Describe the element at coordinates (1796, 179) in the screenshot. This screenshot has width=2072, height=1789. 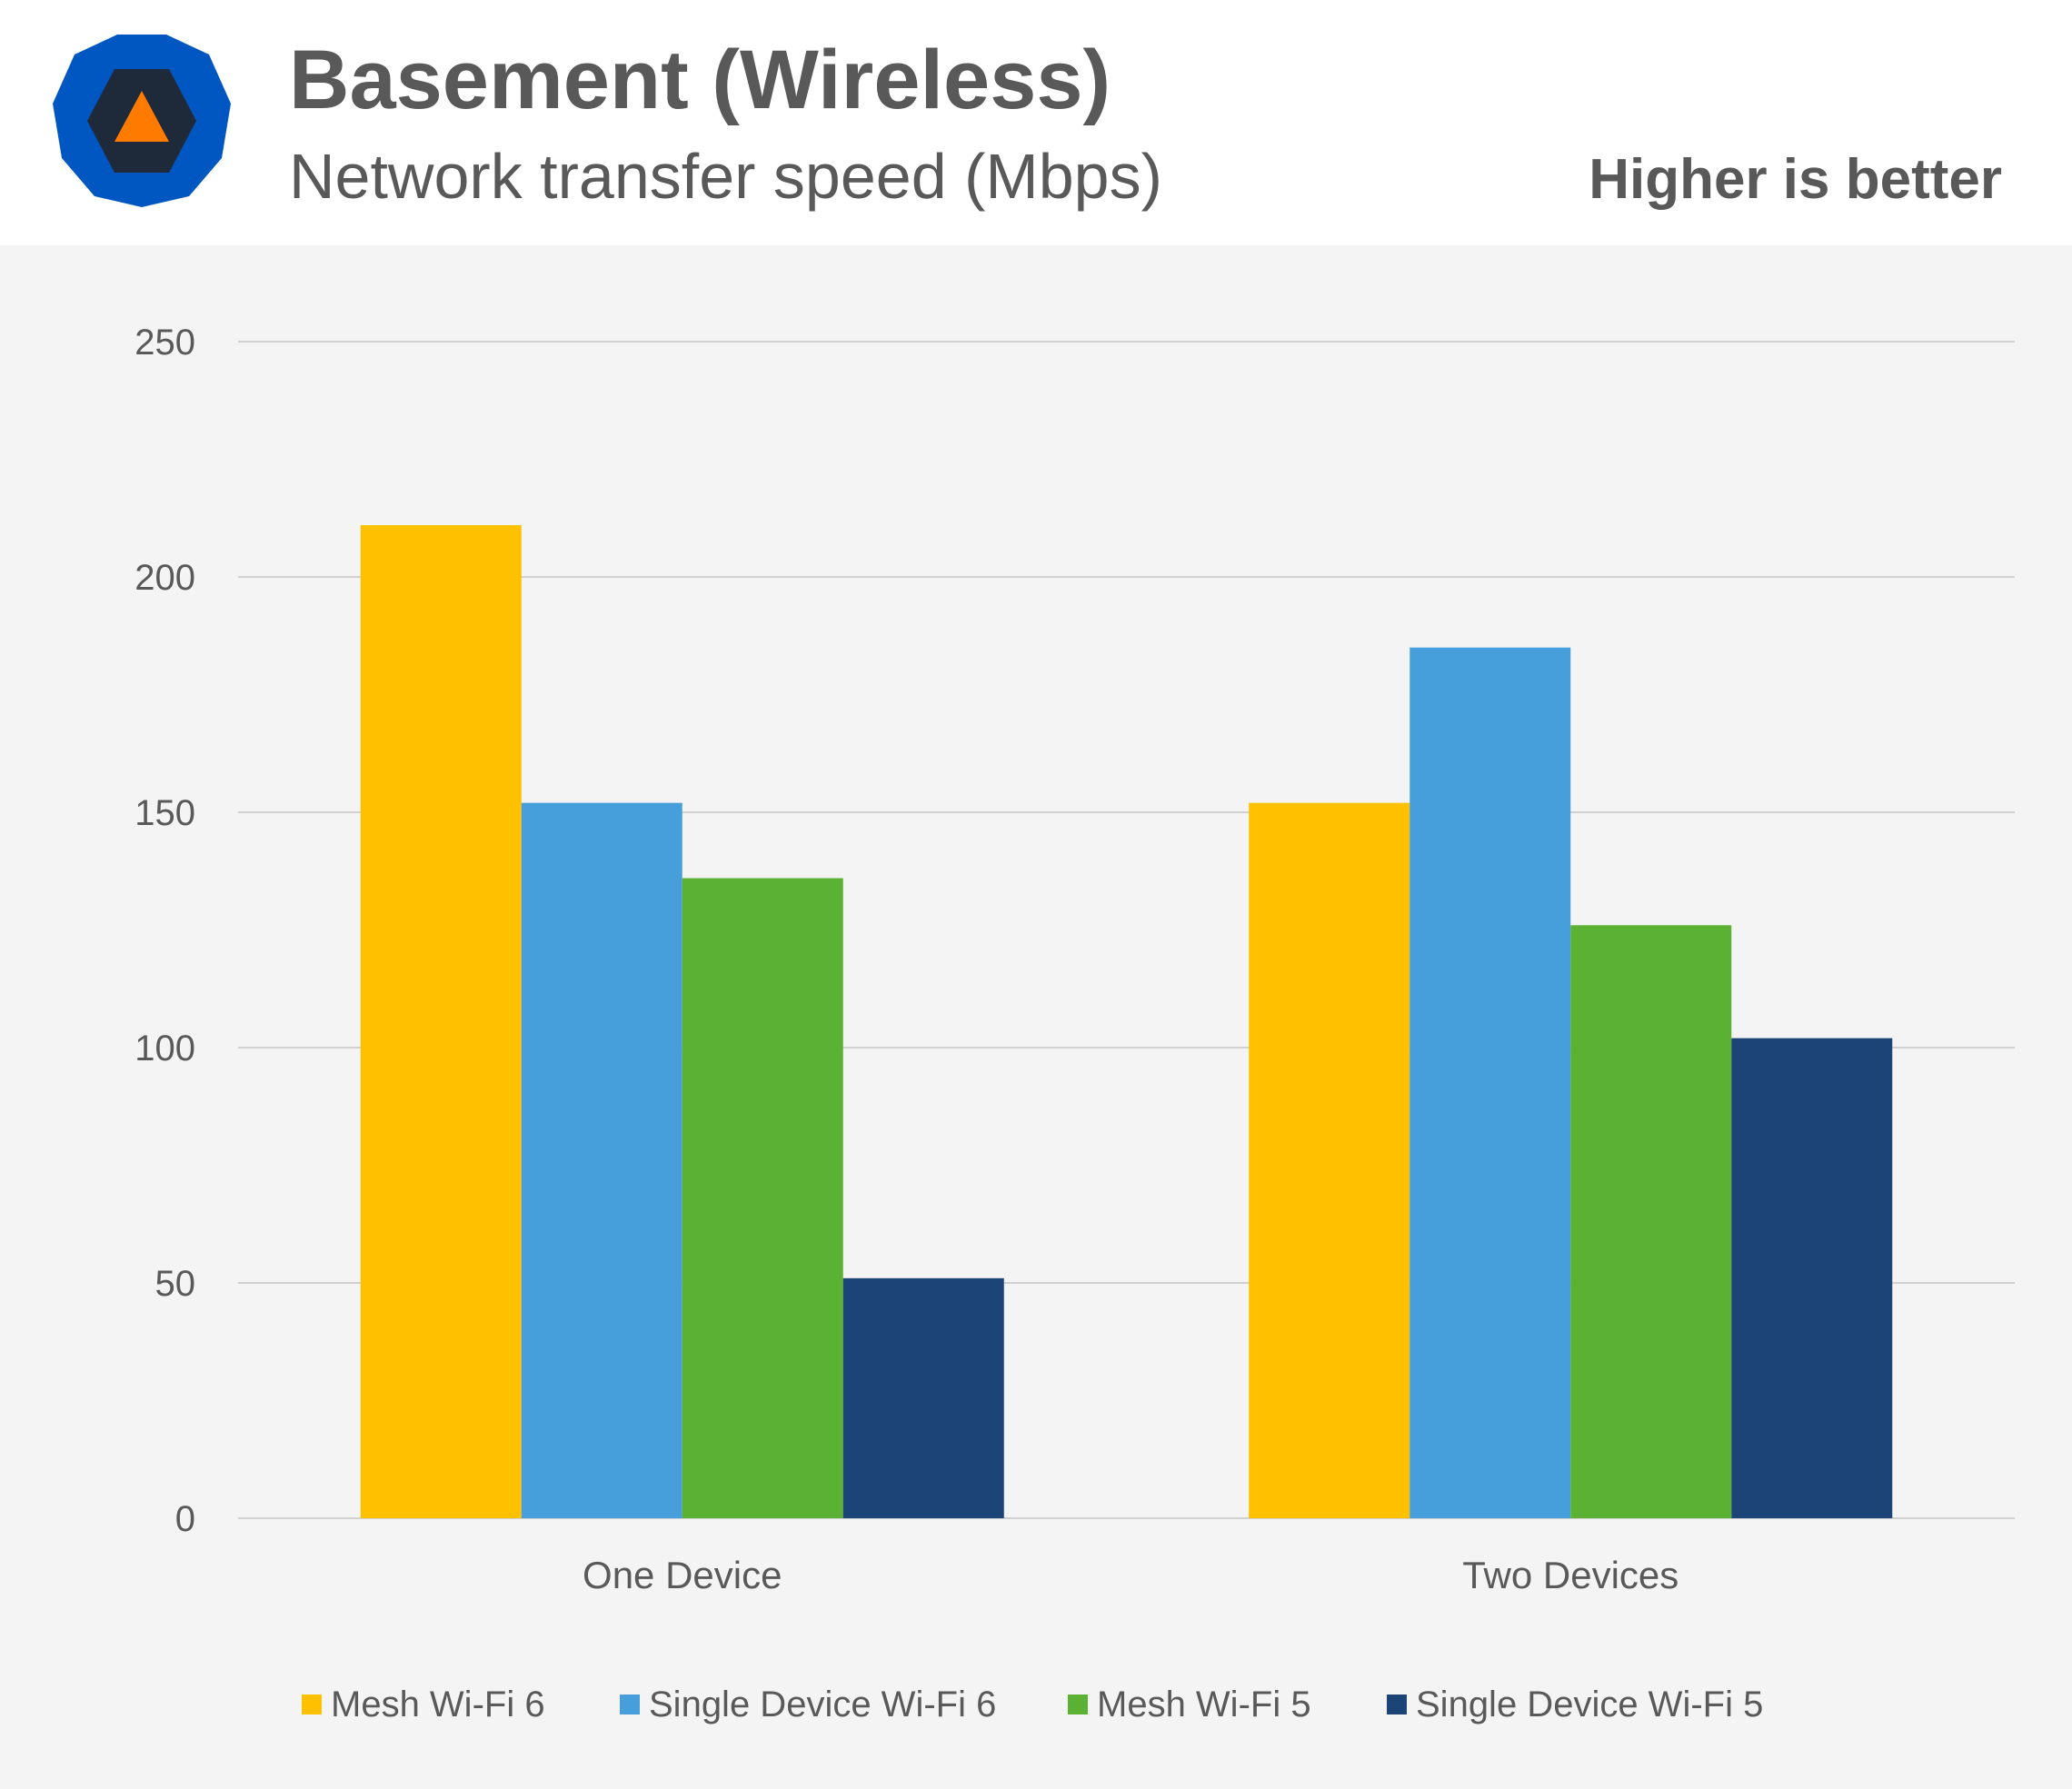
I see `higher-is-better-note: Higher is better` at that location.